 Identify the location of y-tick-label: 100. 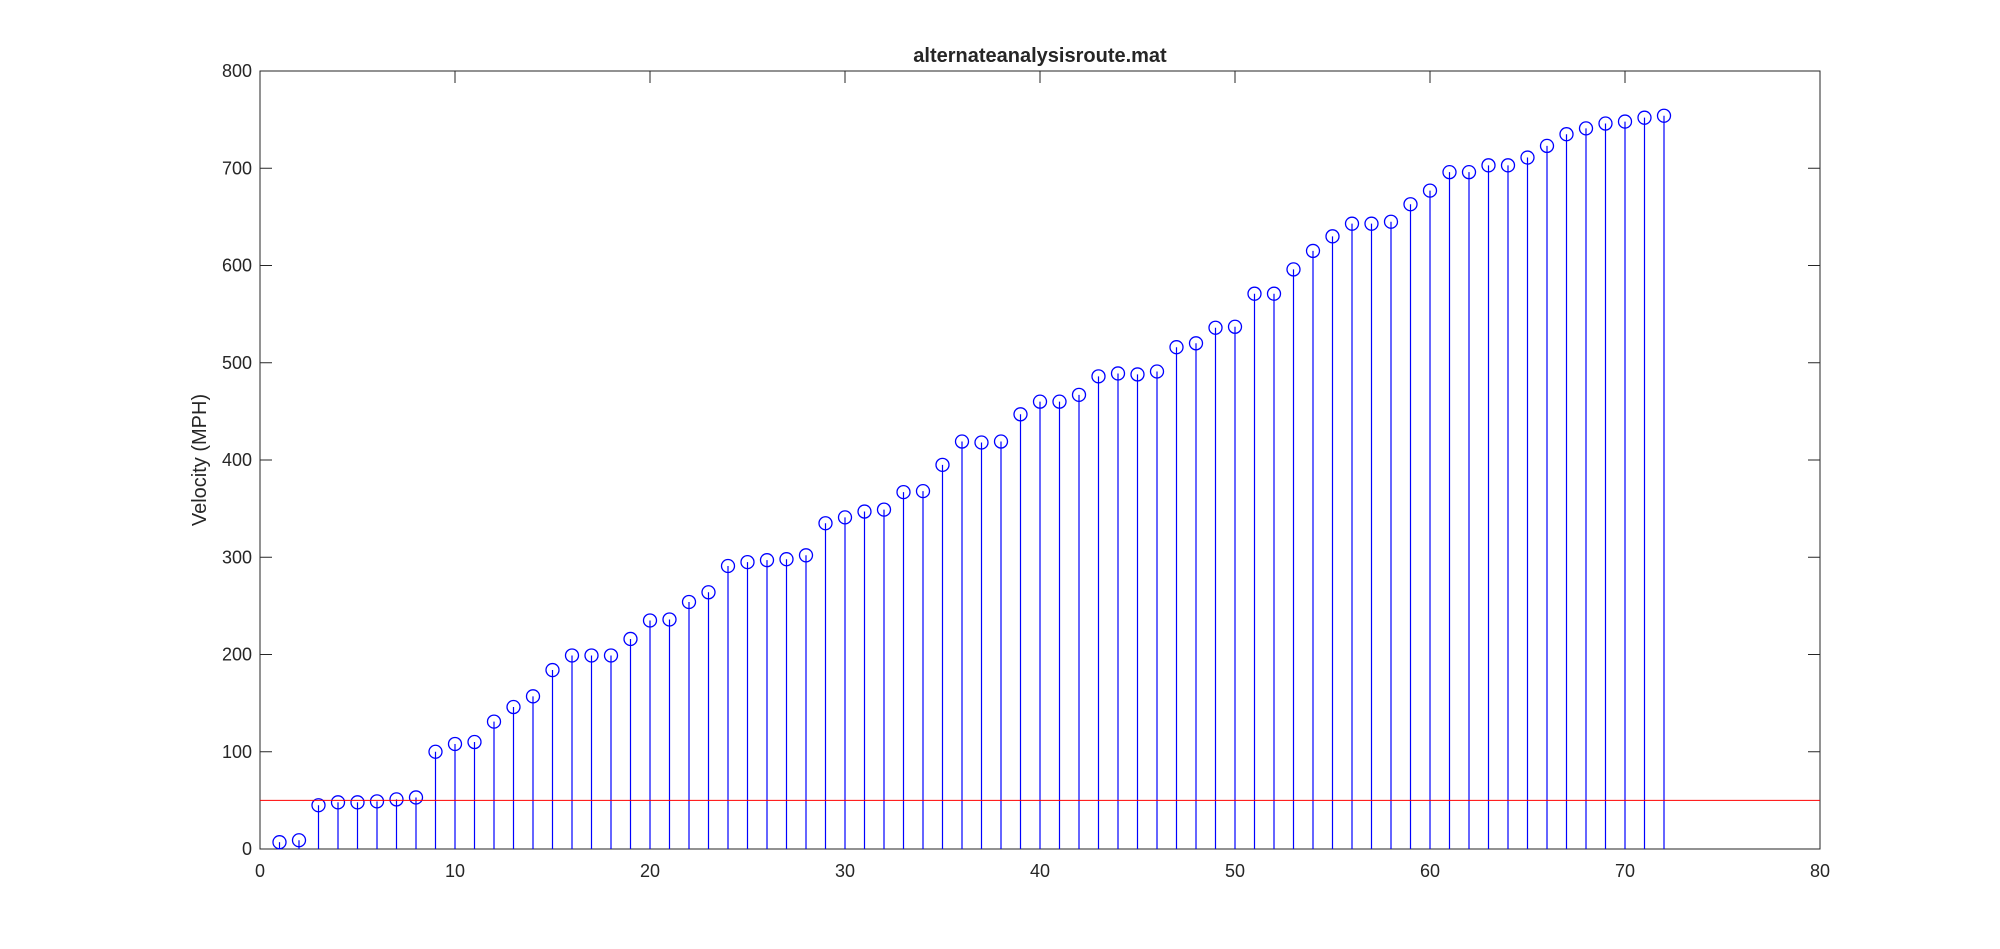
(237, 752).